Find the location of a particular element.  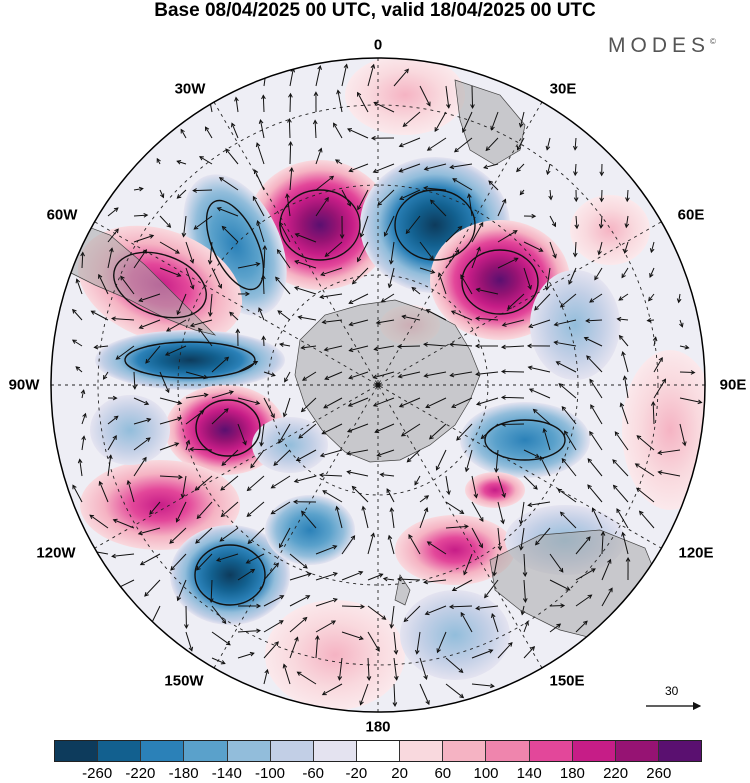

colorbar-tick-label: -260 is located at coordinates (97, 773).